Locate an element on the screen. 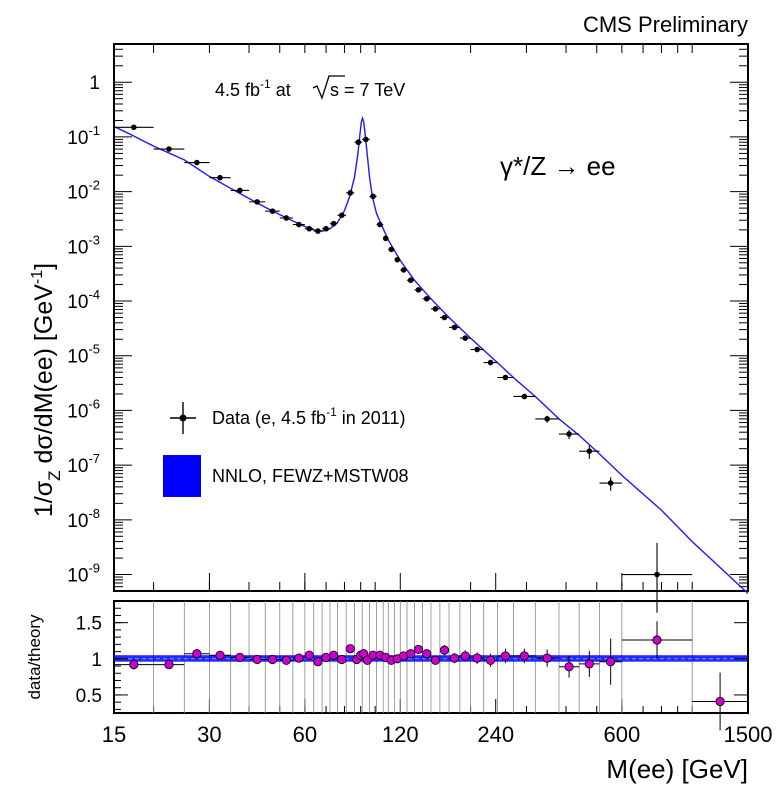 This screenshot has height=785, width=782. y-tick-label: 10⁻⁹ is located at coordinates (83, 574).